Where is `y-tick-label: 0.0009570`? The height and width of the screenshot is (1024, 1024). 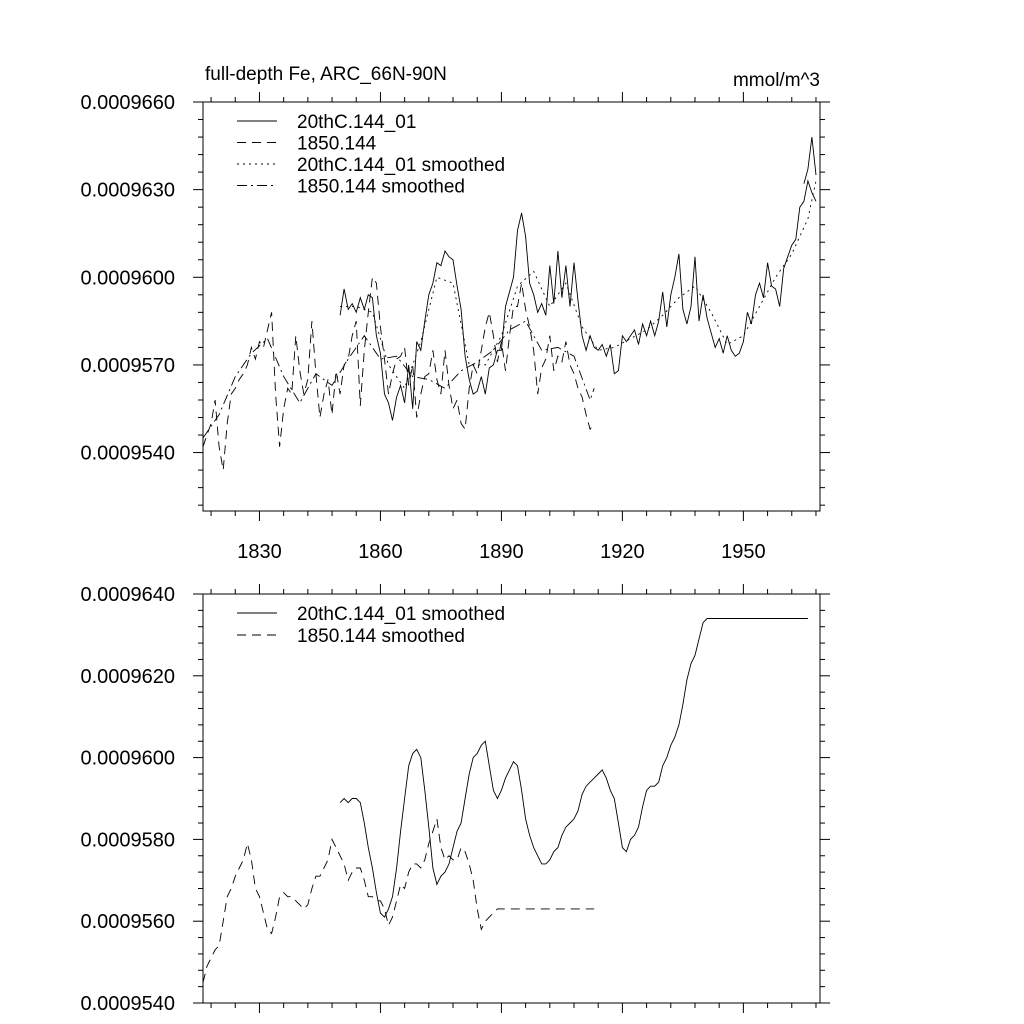
y-tick-label: 0.0009570 is located at coordinates (127, 366).